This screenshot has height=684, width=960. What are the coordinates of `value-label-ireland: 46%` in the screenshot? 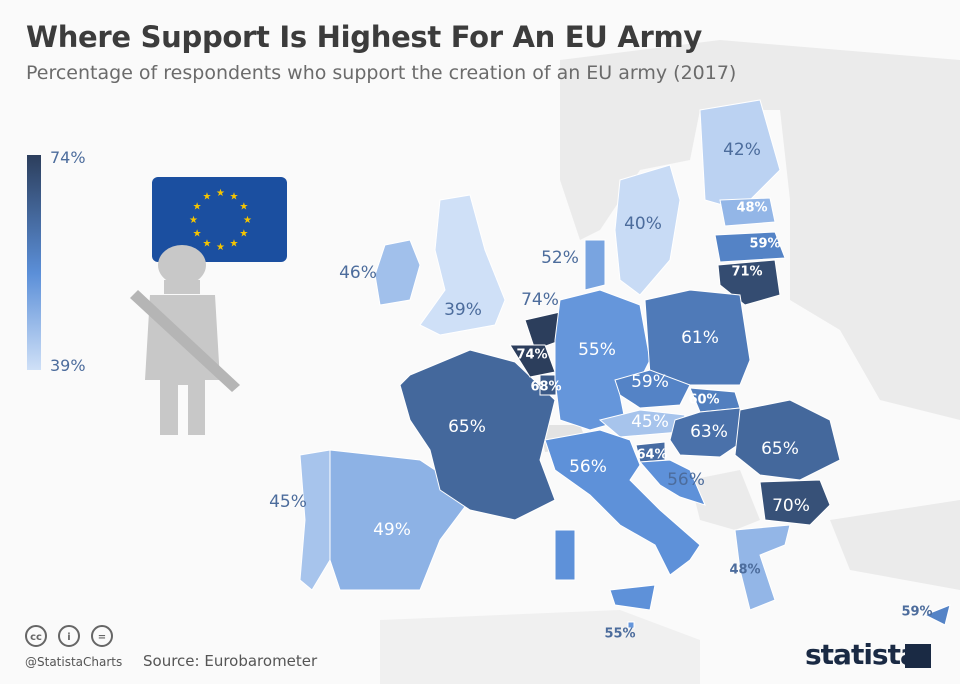 It's located at (358, 273).